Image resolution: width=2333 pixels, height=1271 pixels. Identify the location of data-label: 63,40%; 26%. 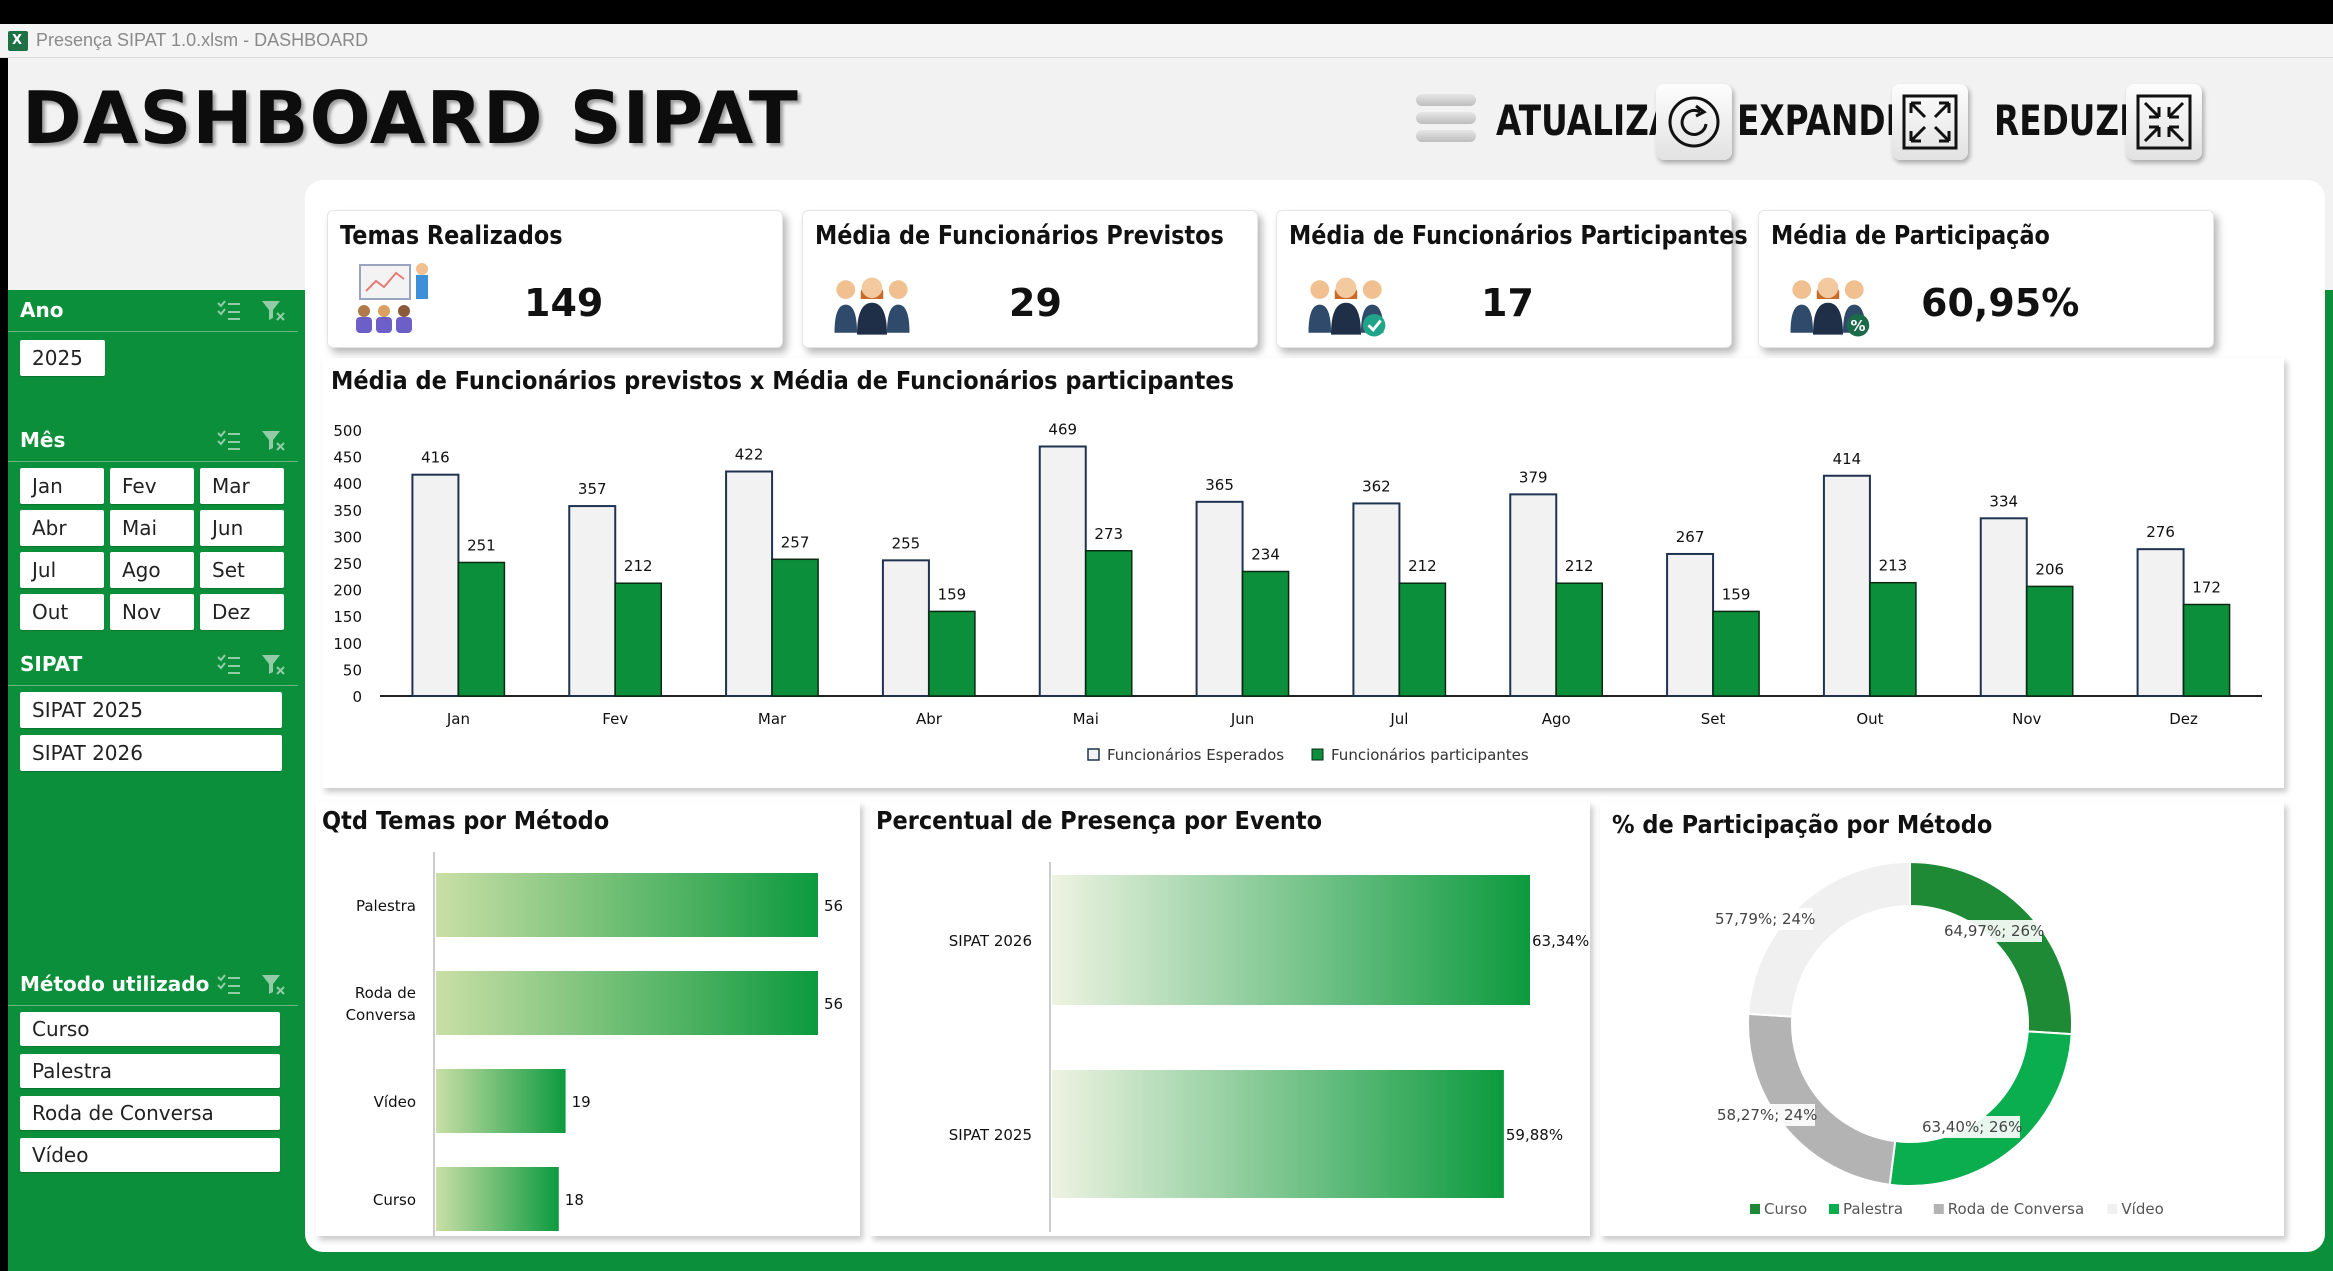
(1972, 1127).